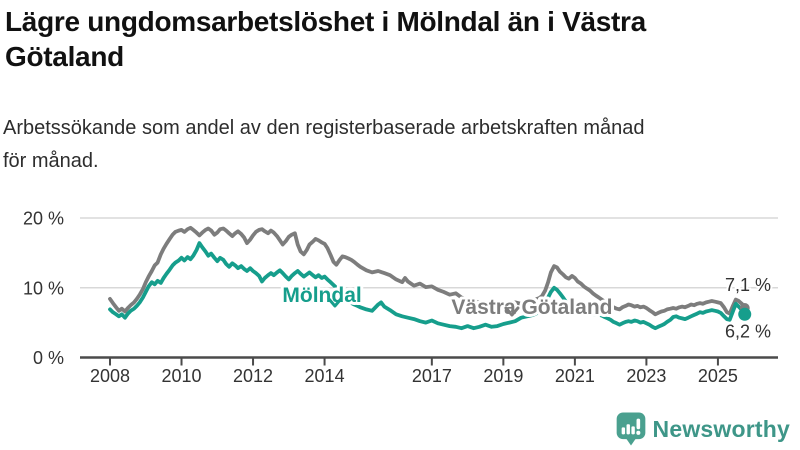 The image size is (800, 450). Describe the element at coordinates (110, 376) in the screenshot. I see `x-axis-tick-label: 2008` at that location.